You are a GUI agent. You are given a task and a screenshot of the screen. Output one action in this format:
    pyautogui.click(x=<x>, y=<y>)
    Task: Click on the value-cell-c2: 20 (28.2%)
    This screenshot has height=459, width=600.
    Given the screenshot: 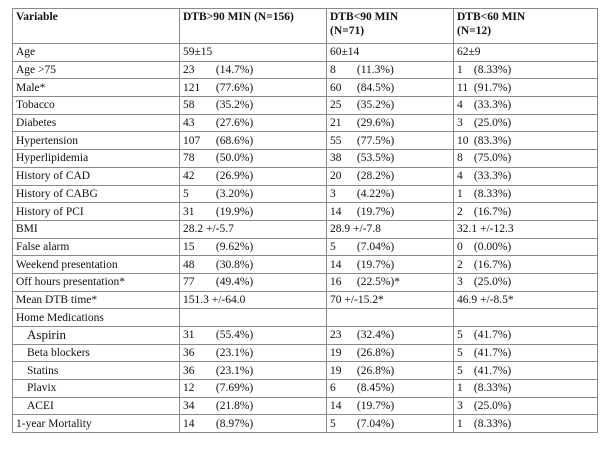 What is the action you would take?
    pyautogui.click(x=390, y=176)
    